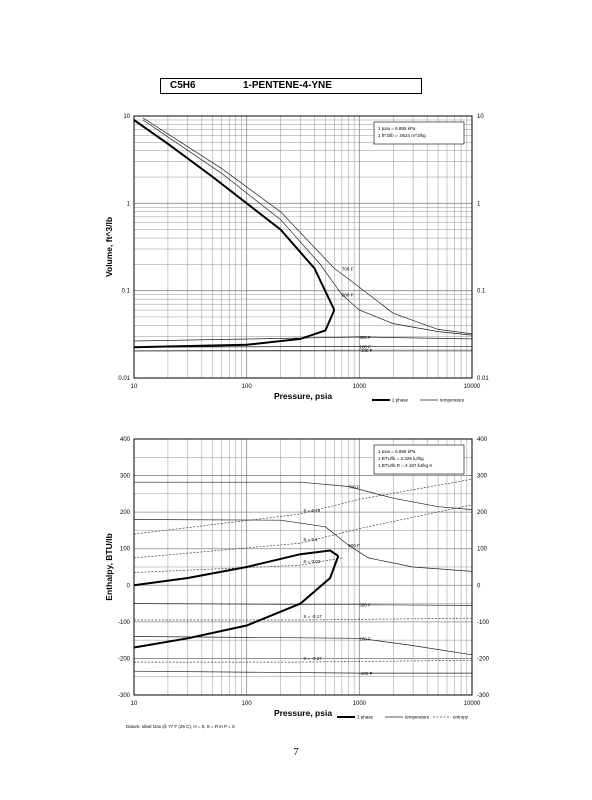 The image size is (592, 800). What do you see at coordinates (125, 477) in the screenshot?
I see `y-tick-label: 300` at bounding box center [125, 477].